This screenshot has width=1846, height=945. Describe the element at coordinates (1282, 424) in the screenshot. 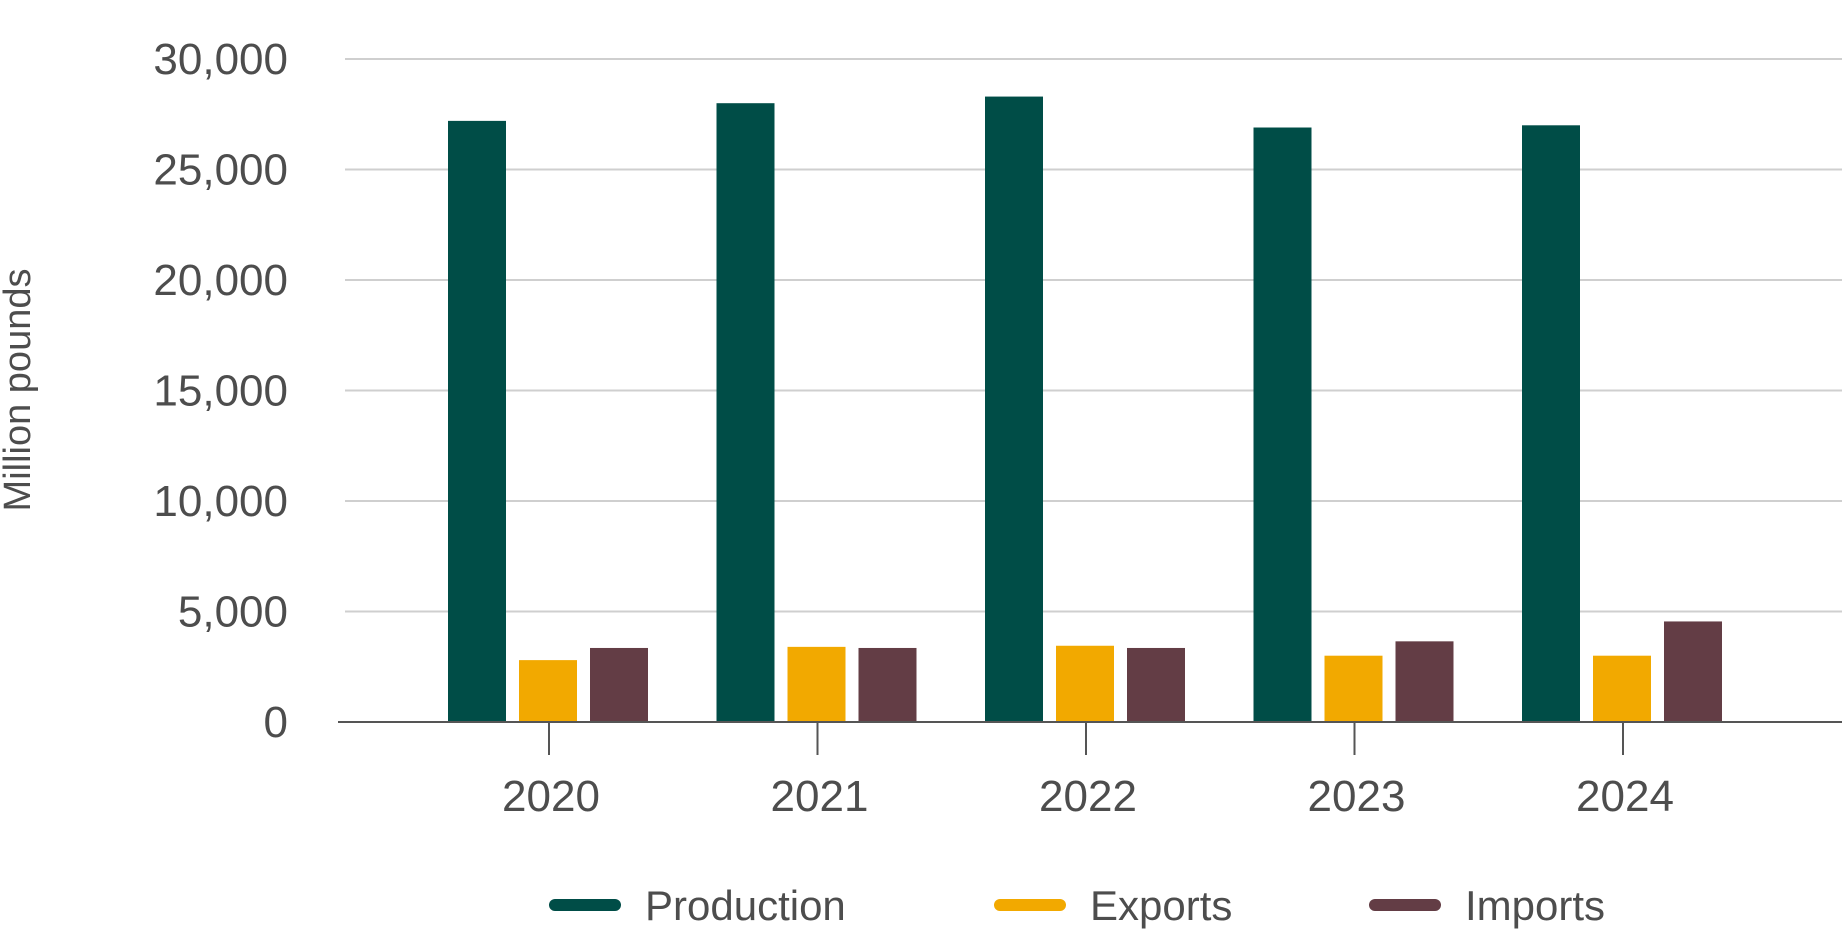

I see `bar-production-2023` at that location.